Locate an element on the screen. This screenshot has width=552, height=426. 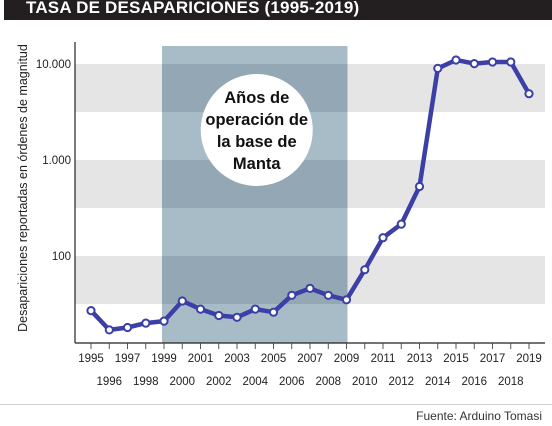
x-tick-label: 2000 is located at coordinates (182, 382).